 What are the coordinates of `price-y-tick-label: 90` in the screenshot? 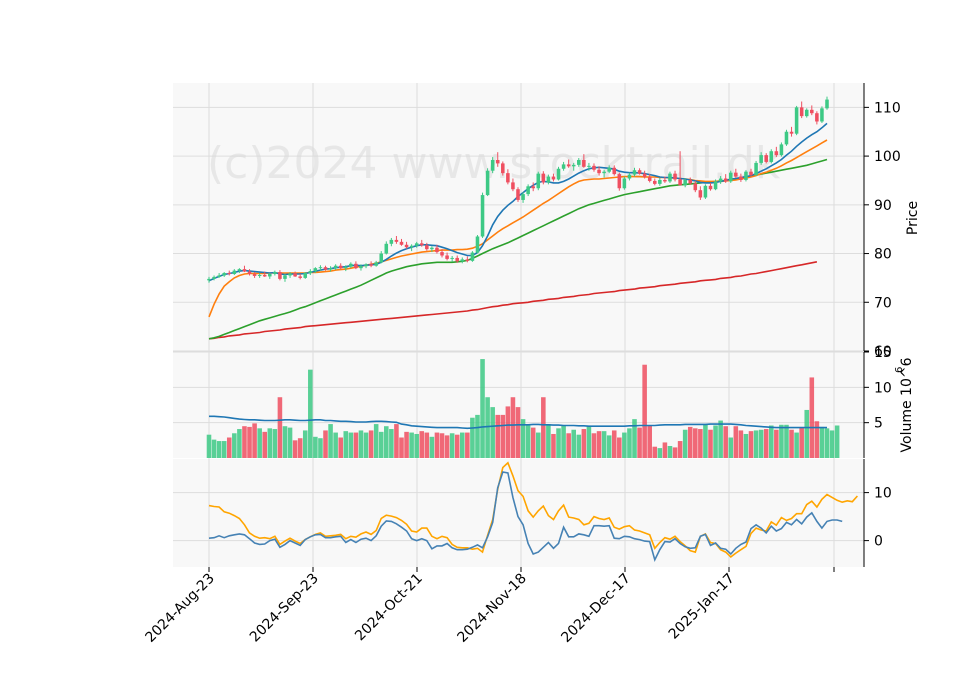 It's located at (883, 206).